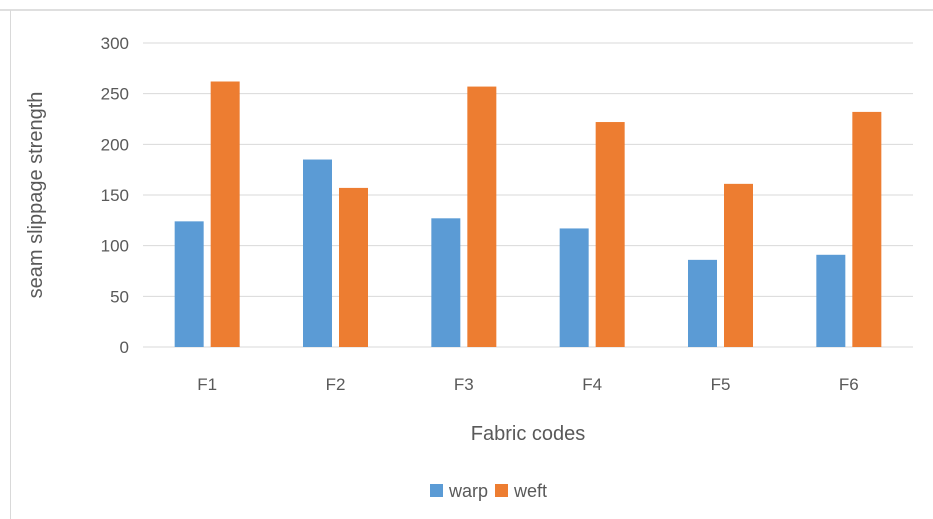 This screenshot has height=519, width=933. I want to click on legend-swatch-weft, so click(501, 490).